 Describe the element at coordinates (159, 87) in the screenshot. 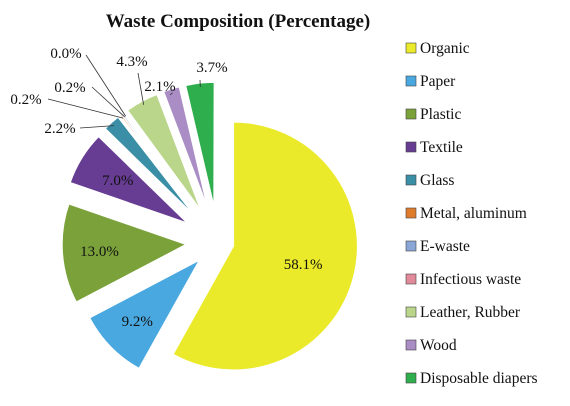

I see `slice-value-label: 2.1%` at that location.